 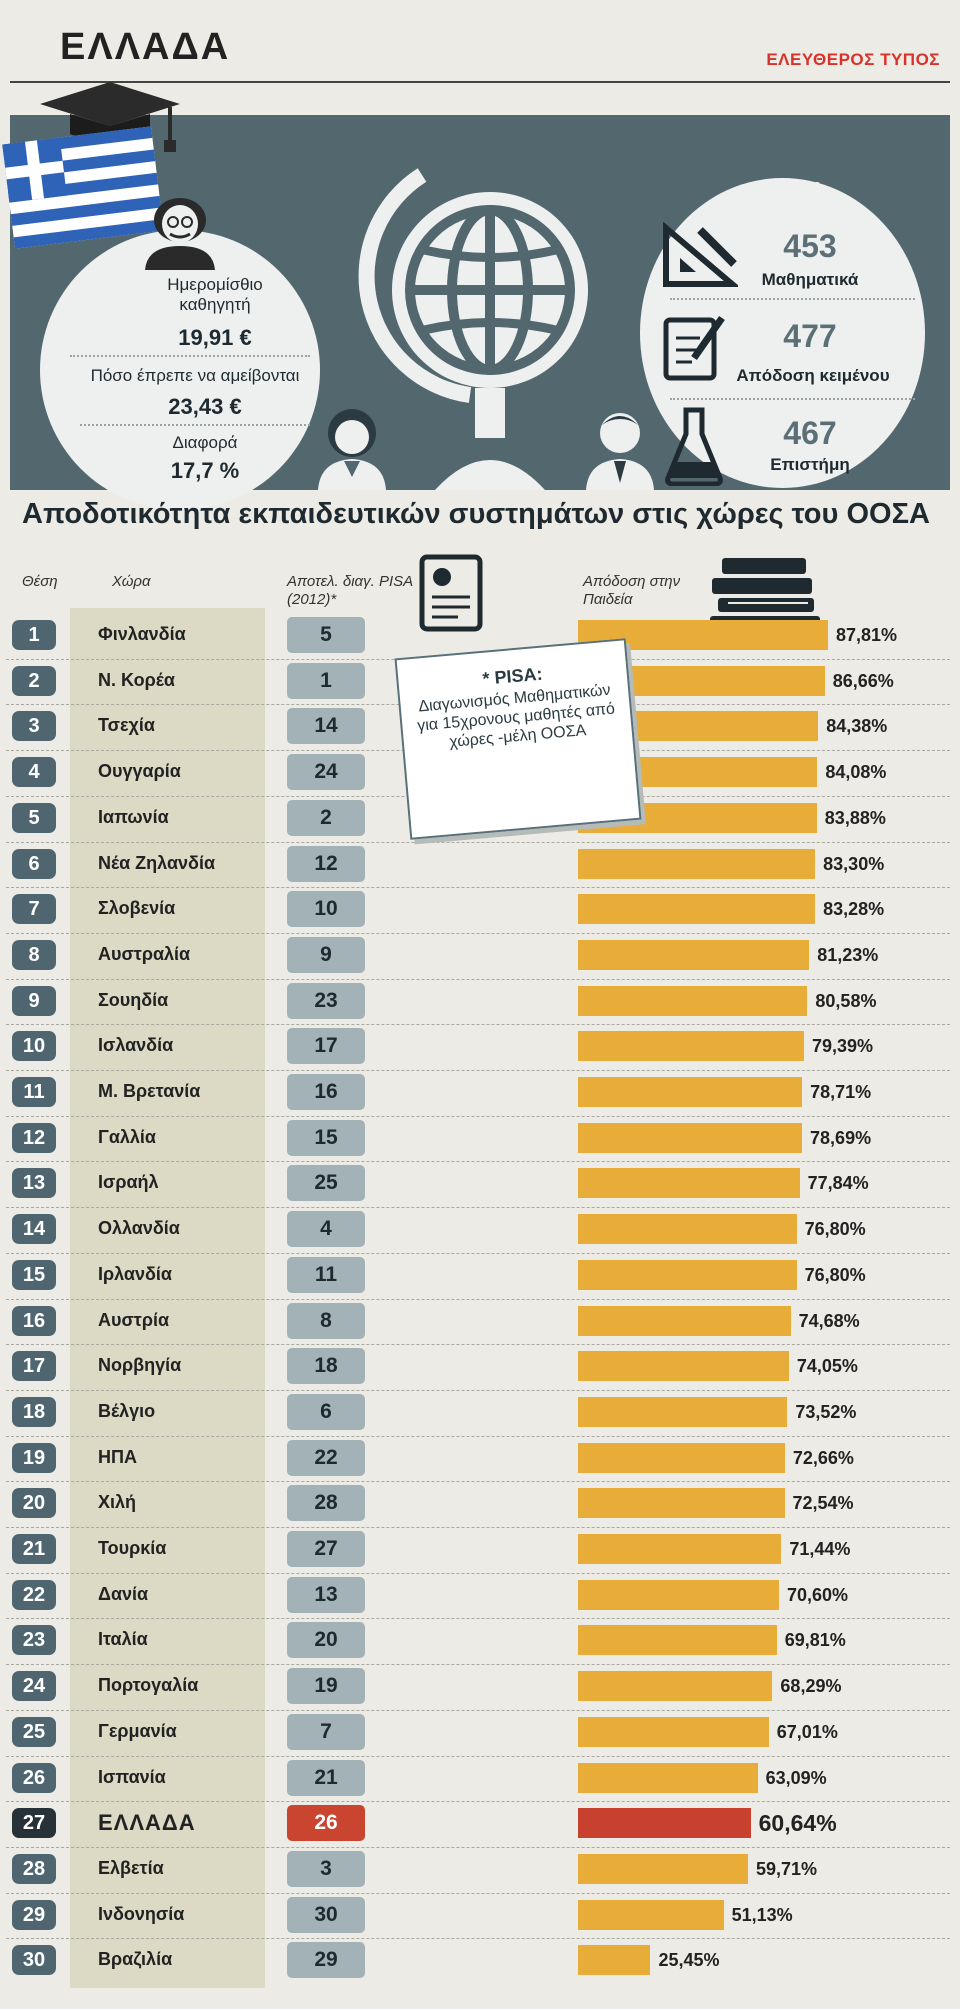 I want to click on pisa-rank-badge: 29, so click(x=326, y=1960).